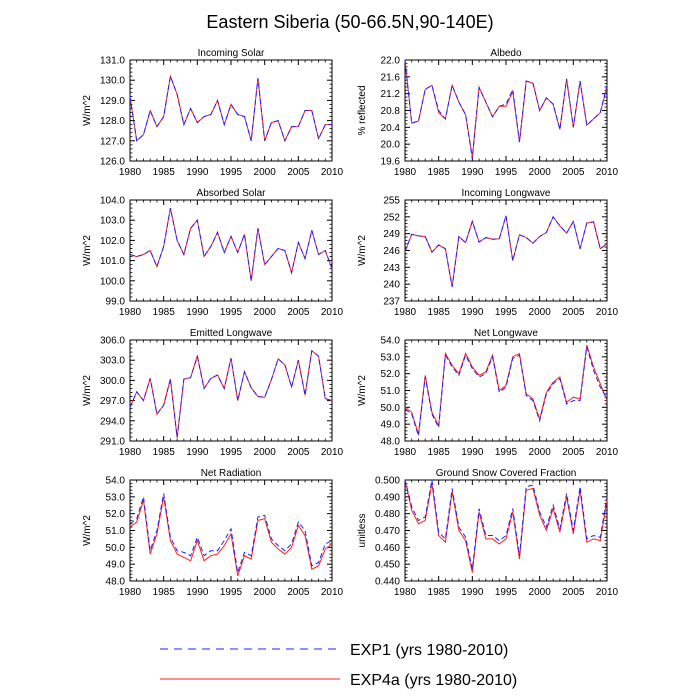 This screenshot has height=700, width=700. What do you see at coordinates (387, 497) in the screenshot?
I see `y-tick-label: 0.490` at bounding box center [387, 497].